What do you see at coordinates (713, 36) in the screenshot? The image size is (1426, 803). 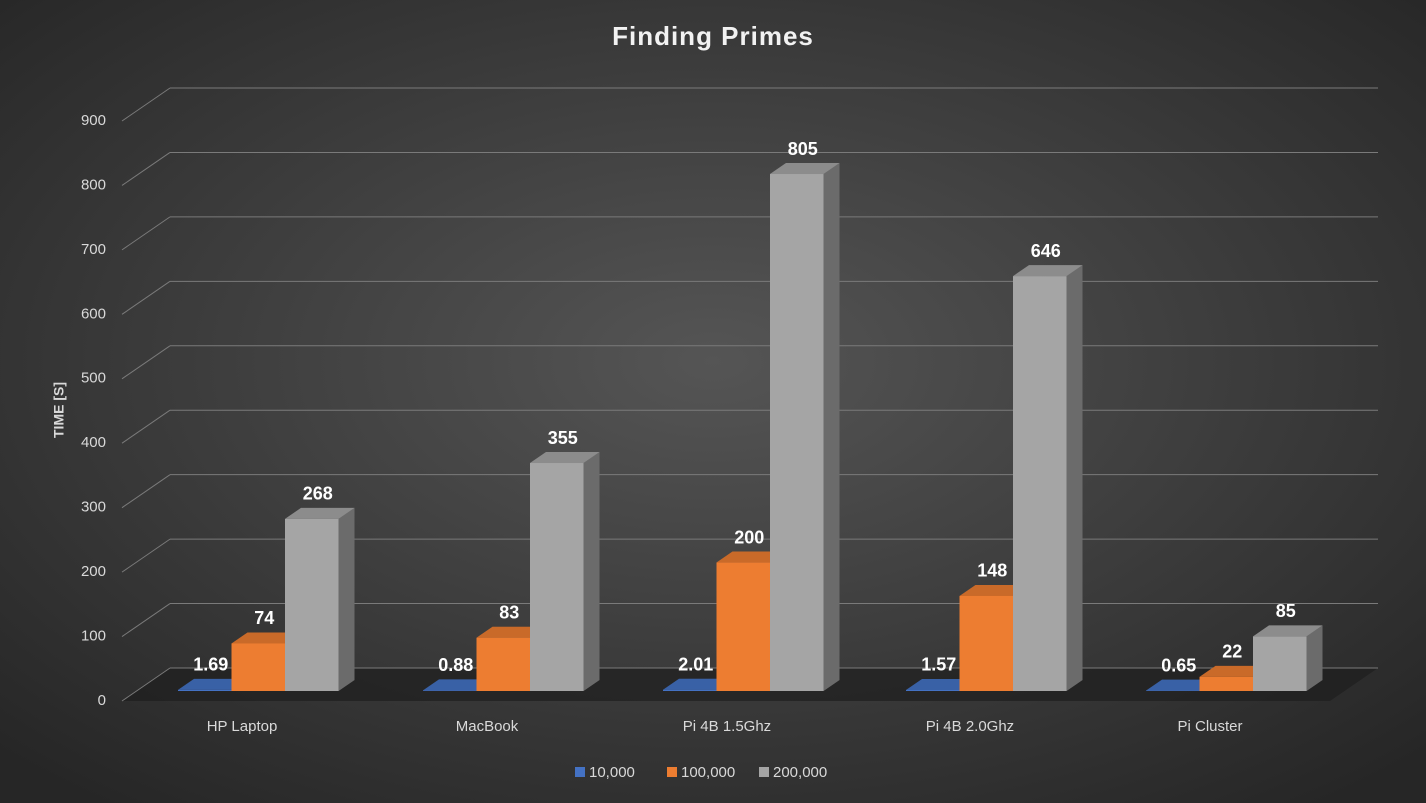 I see `chart-title: Finding Primes` at bounding box center [713, 36].